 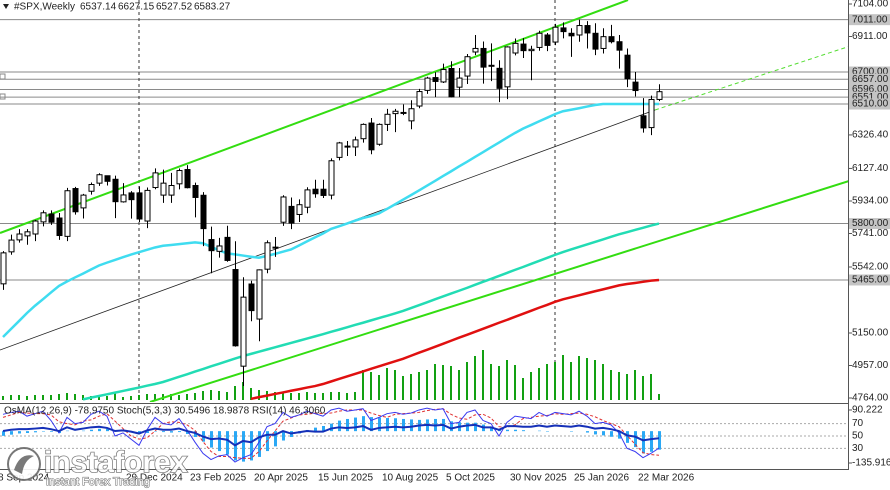 What do you see at coordinates (470, 478) in the screenshot?
I see `x-tick-label: 5 Oct 2025` at bounding box center [470, 478].